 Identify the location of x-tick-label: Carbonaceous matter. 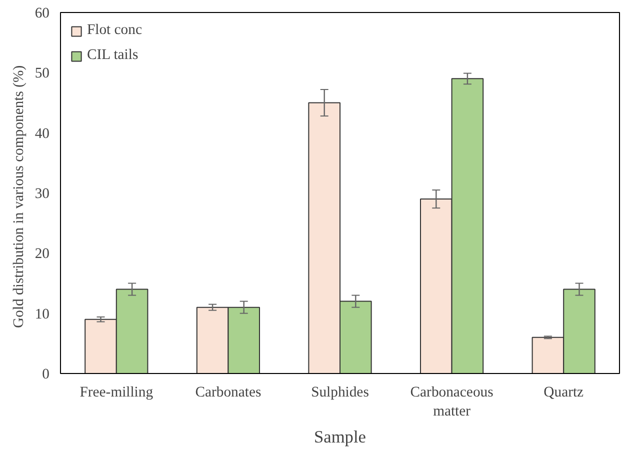
(452, 402).